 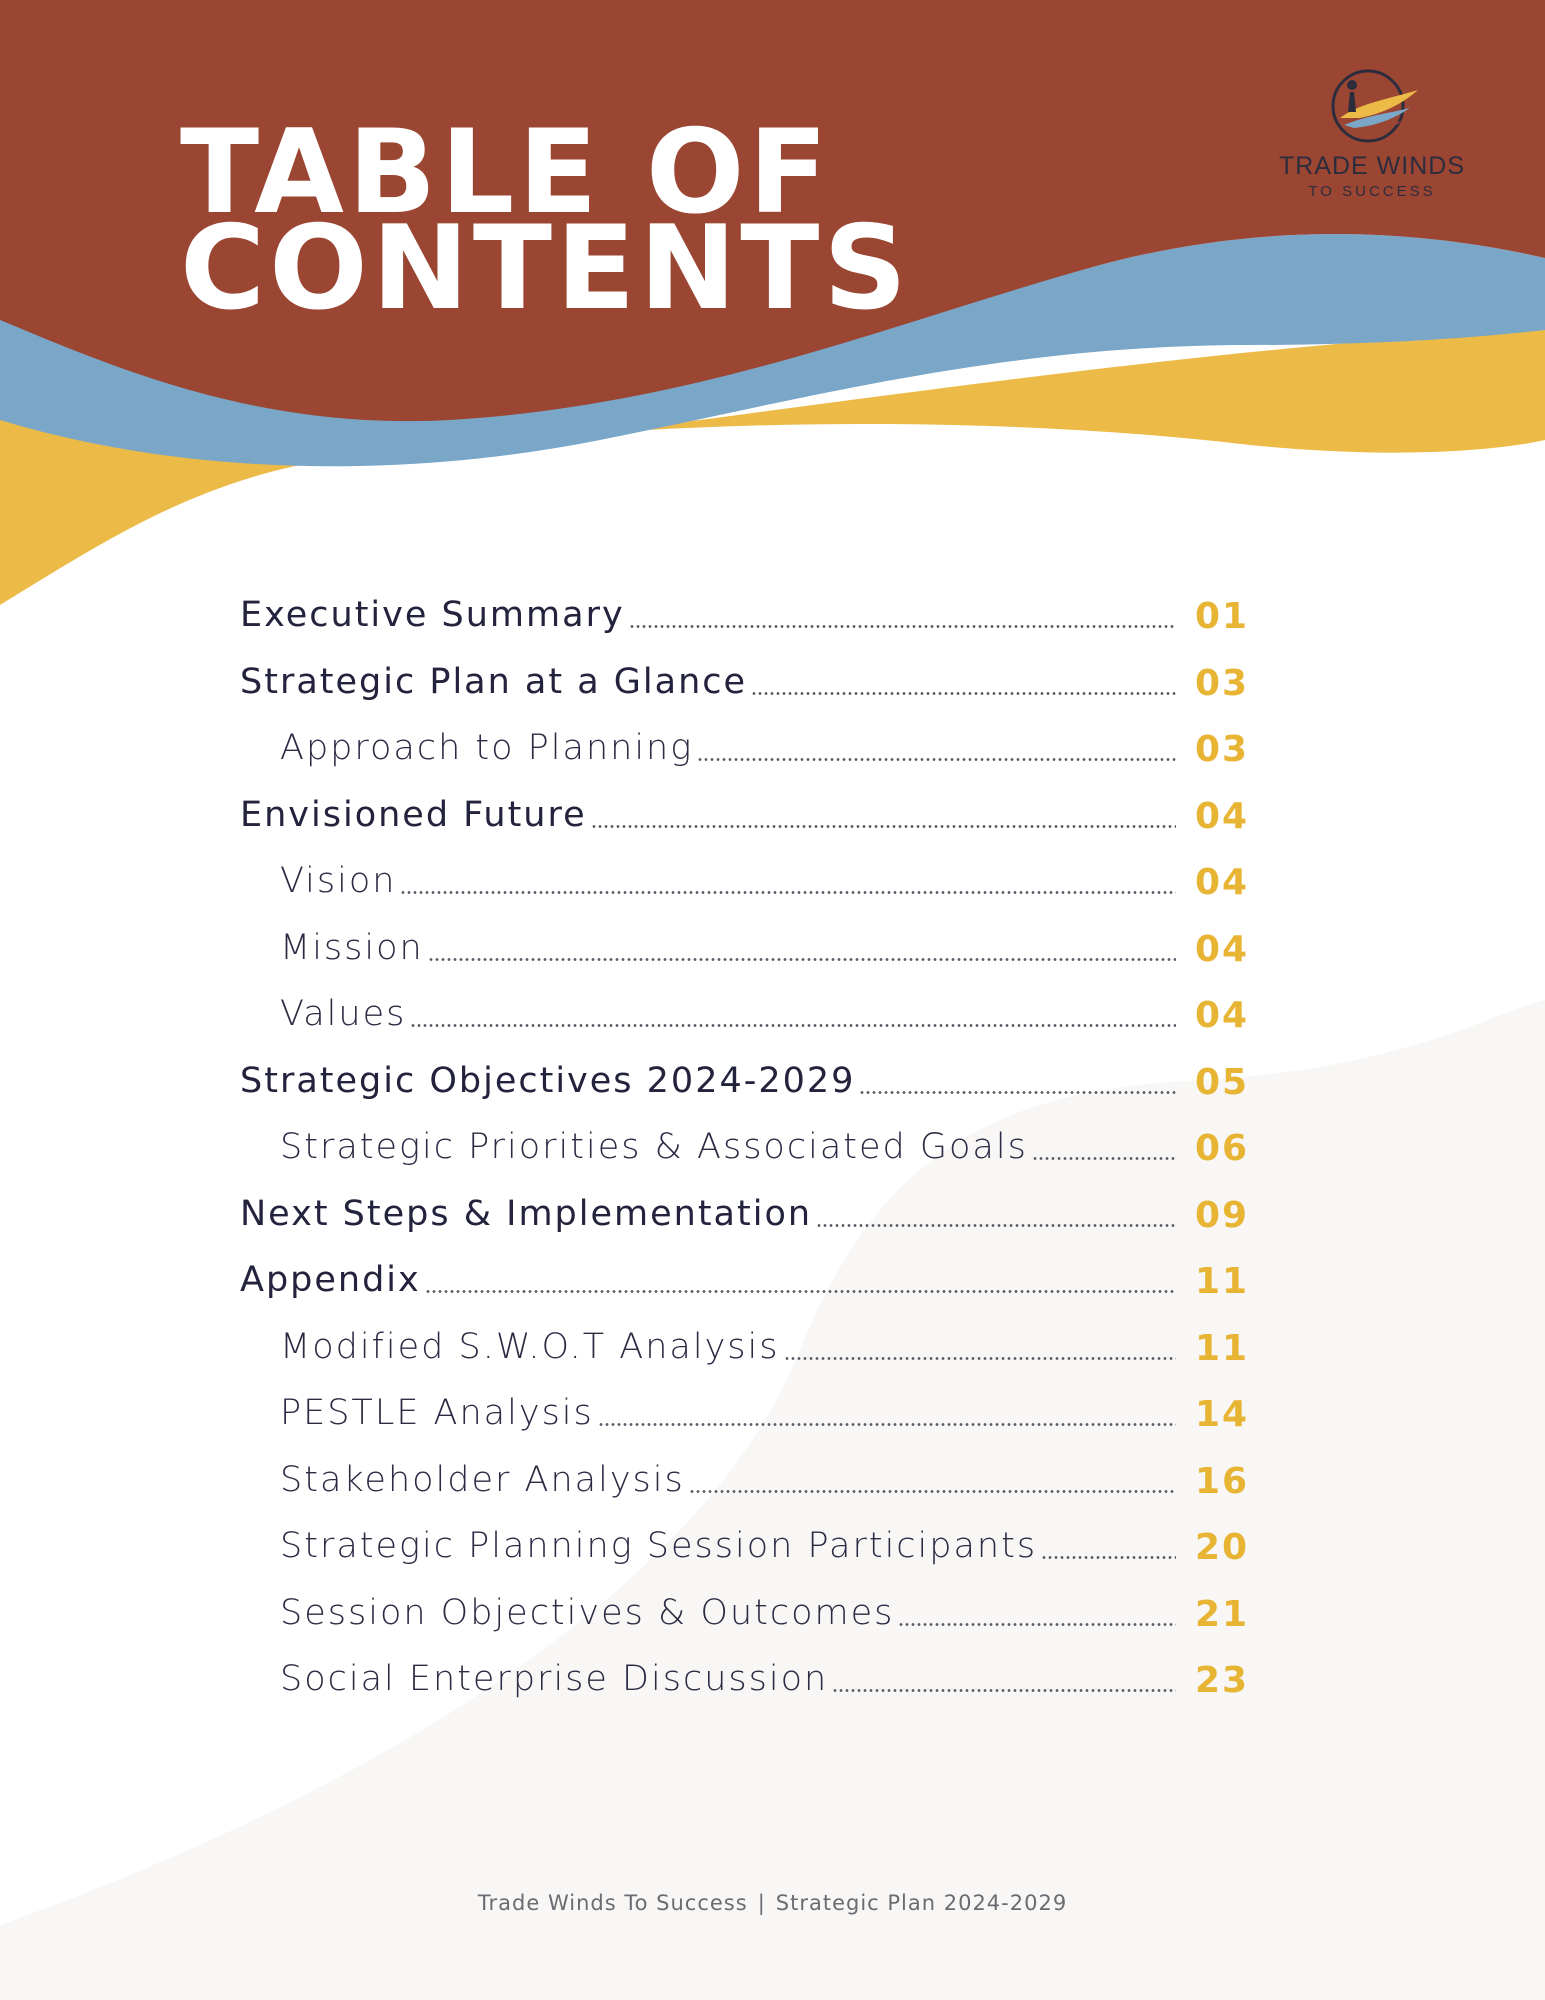 I want to click on toc-entry: Values 04, so click(x=745, y=1022).